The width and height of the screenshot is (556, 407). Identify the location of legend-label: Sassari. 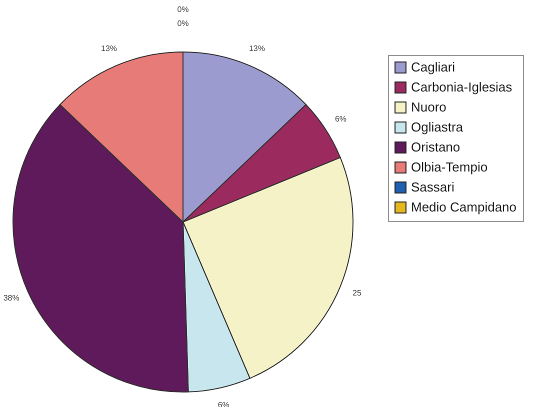
(432, 187).